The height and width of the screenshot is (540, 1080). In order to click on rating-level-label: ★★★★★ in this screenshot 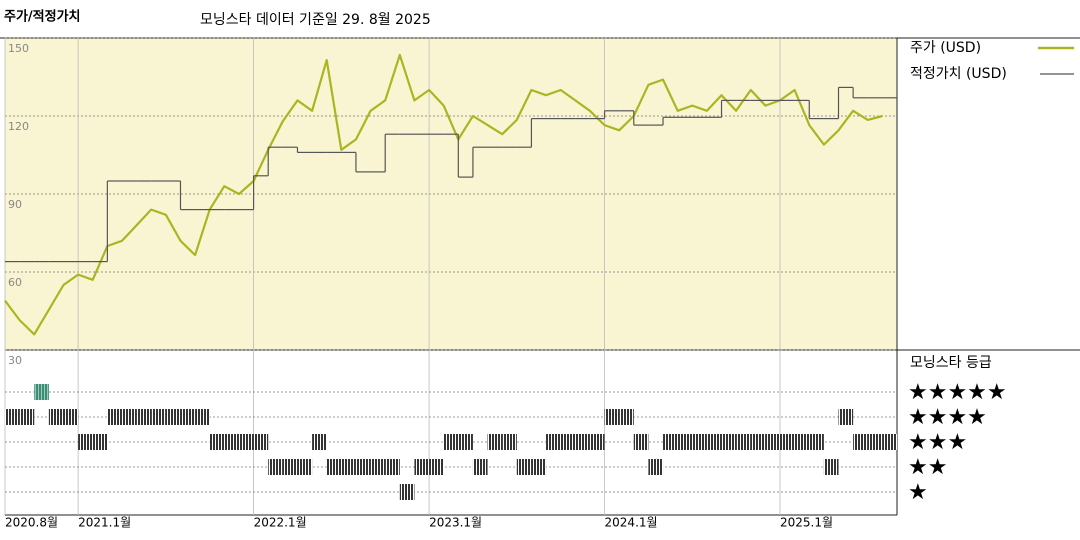, I will do `click(957, 392)`.